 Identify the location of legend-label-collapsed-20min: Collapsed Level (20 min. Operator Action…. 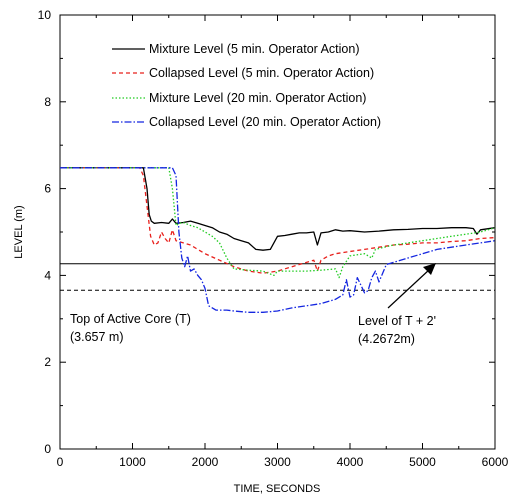
(265, 122).